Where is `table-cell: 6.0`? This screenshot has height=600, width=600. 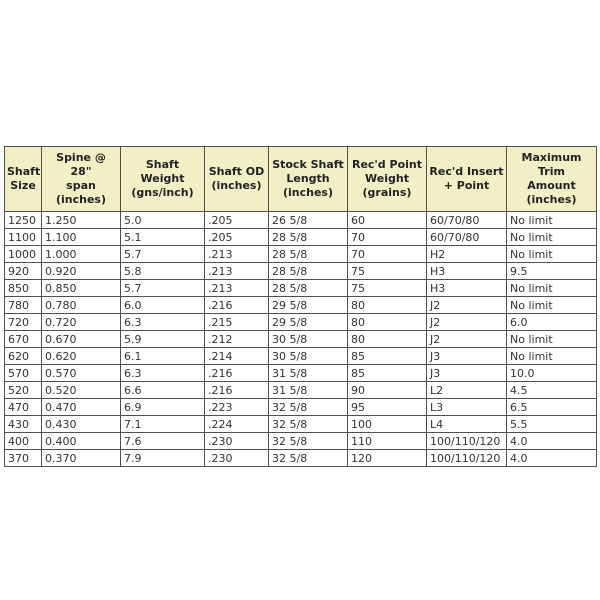
table-cell: 6.0 is located at coordinates (162, 305).